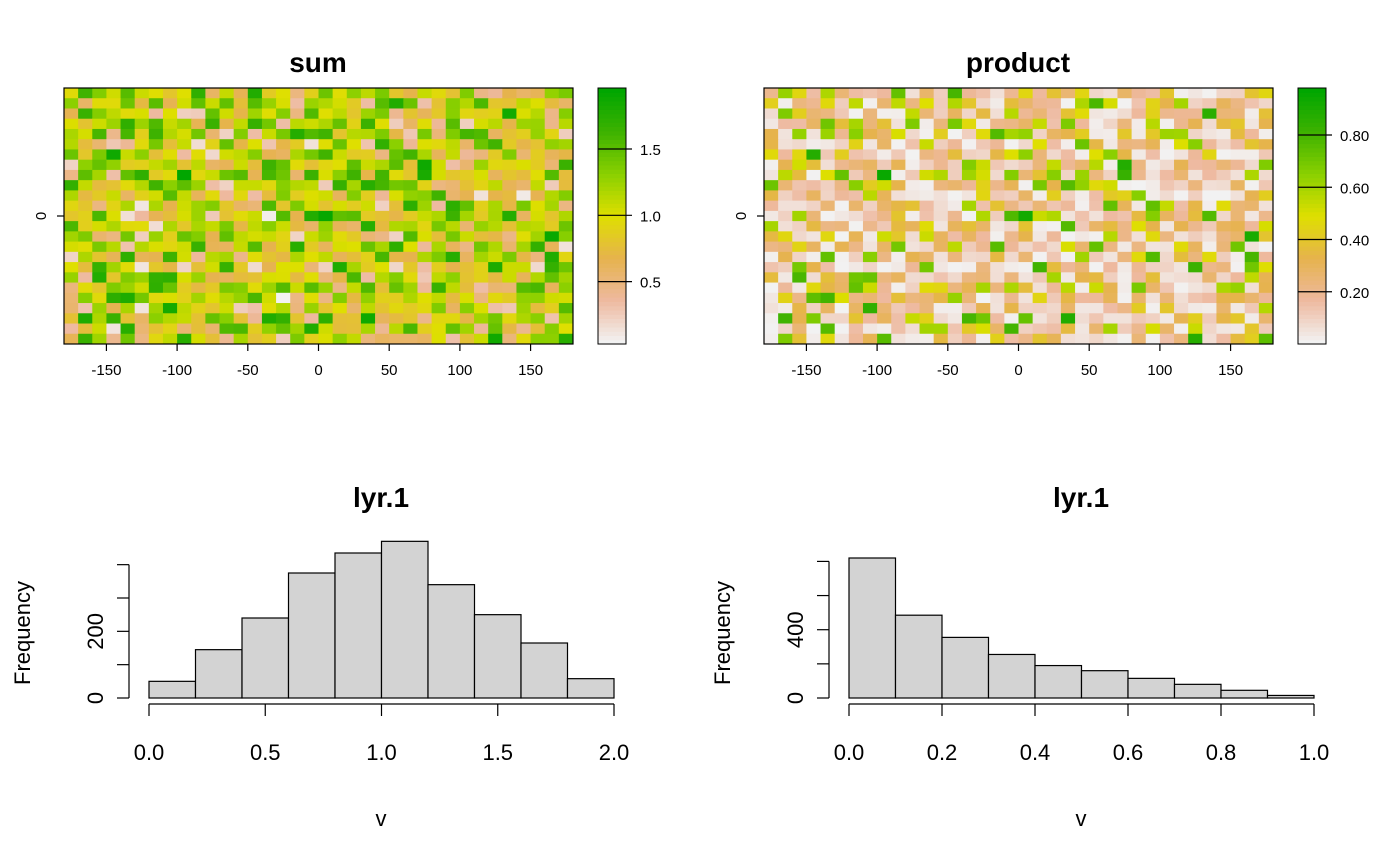  I want to click on sum-legend-frame, so click(612, 216).